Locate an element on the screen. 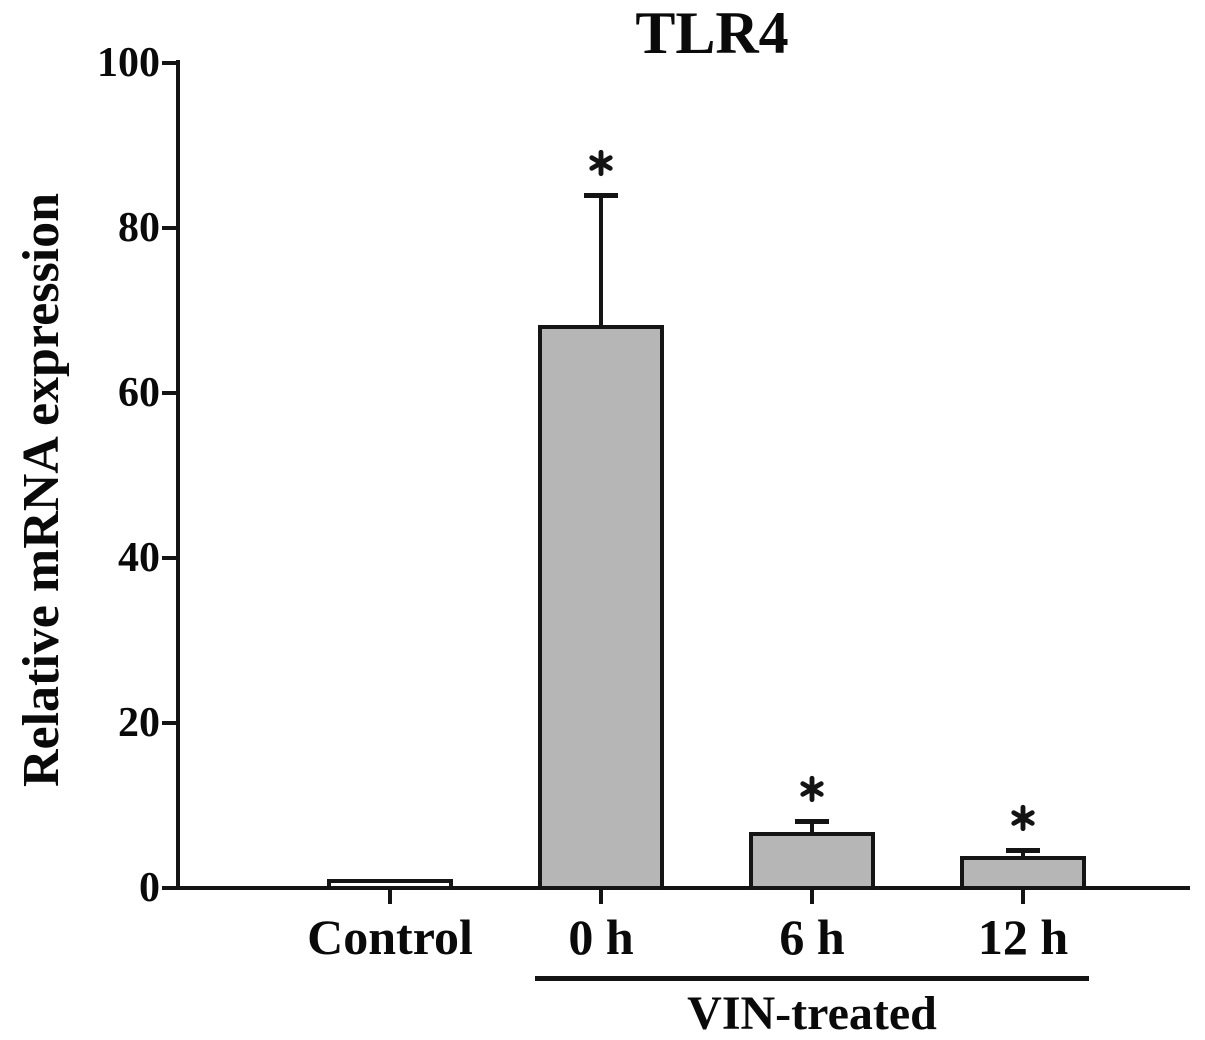 Image resolution: width=1205 pixels, height=1040 pixels. error-bar-cap-12-h is located at coordinates (1023, 851).